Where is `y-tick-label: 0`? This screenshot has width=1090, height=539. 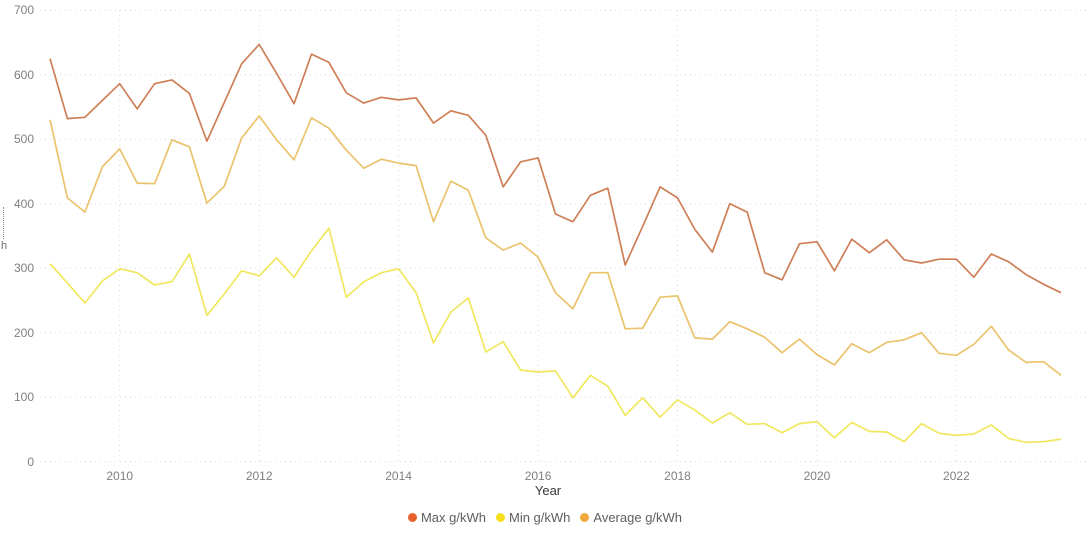 y-tick-label: 0 is located at coordinates (30, 461).